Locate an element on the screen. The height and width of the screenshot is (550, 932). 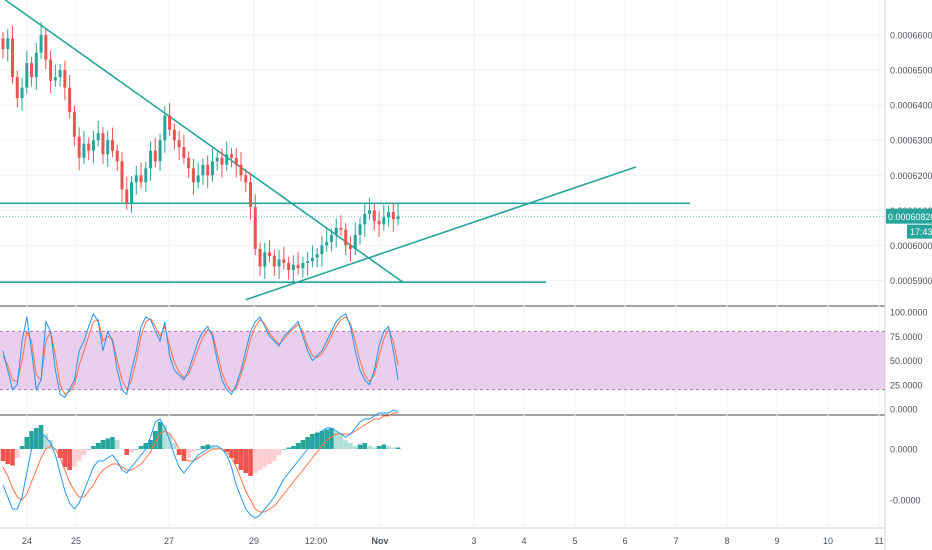
time-axis: 24 25 27 29 12:00 Nov 3 4 5 6 7 8 9 10 11 is located at coordinates (453, 541).